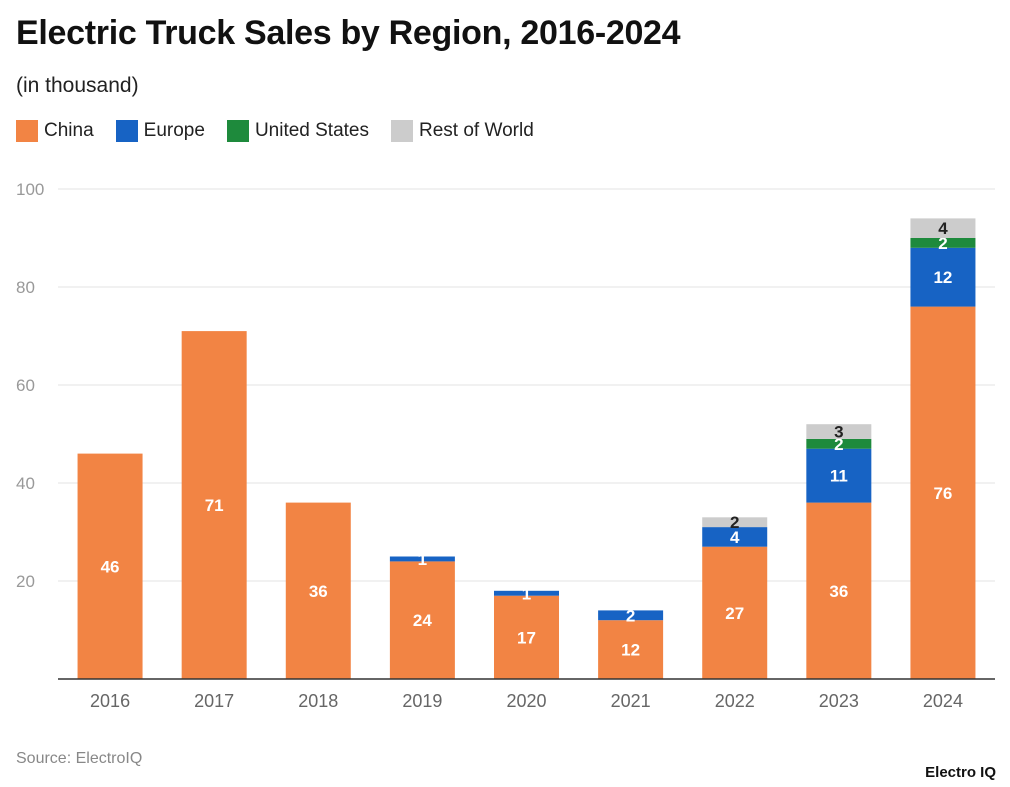 The image size is (1010, 787). What do you see at coordinates (422, 701) in the screenshot?
I see `x-tick-label-2019: 2019` at bounding box center [422, 701].